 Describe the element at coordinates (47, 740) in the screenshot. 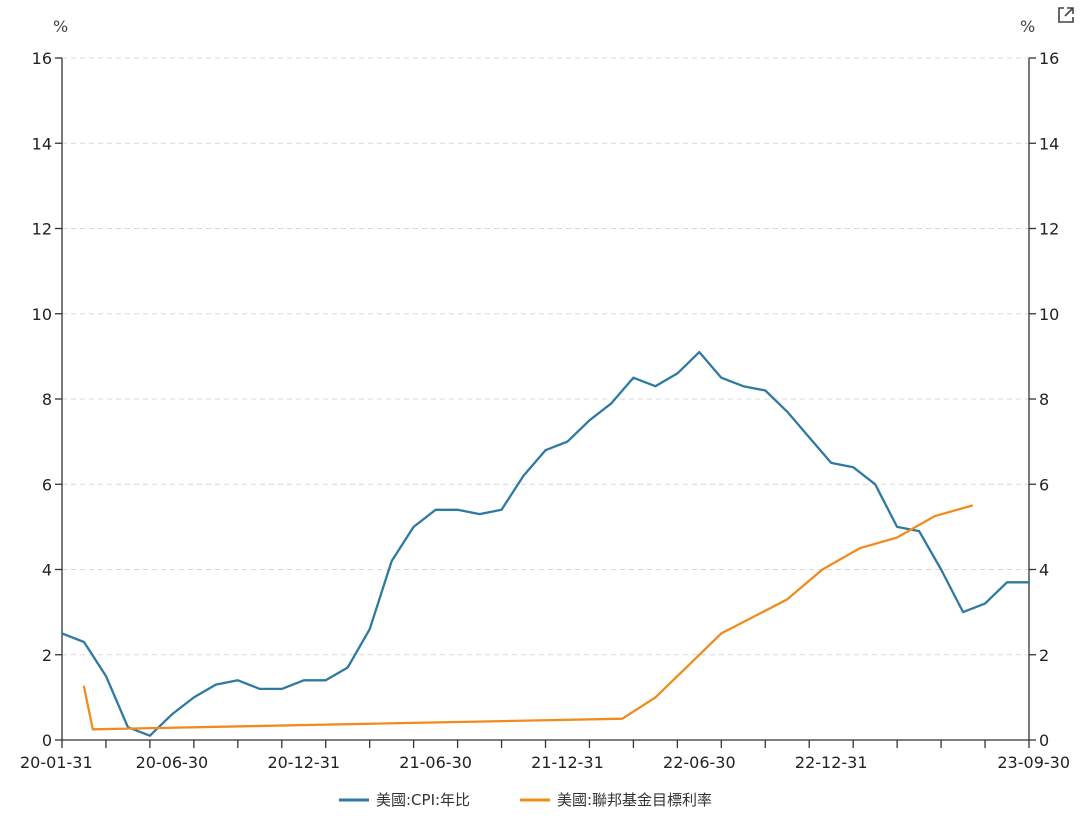

I see `y-tick-label-left: 0` at that location.